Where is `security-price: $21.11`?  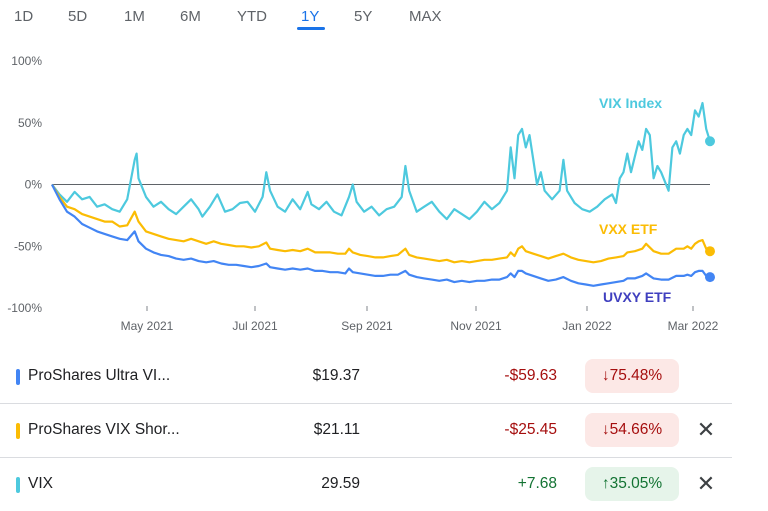
security-price: $21.11 is located at coordinates (336, 429).